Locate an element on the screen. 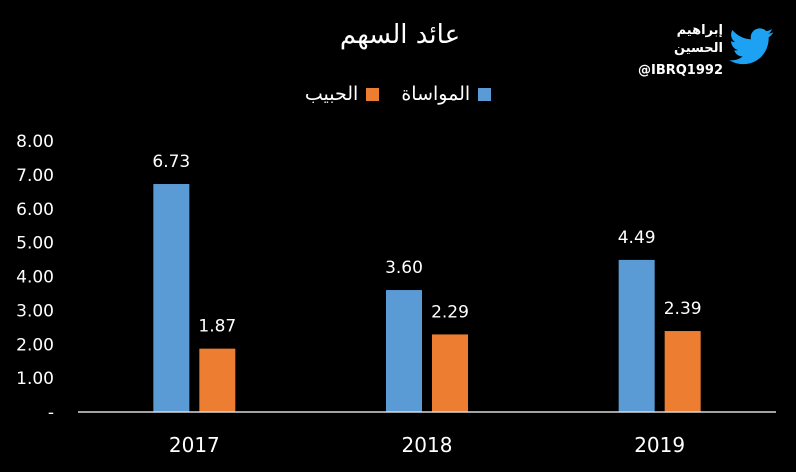 The image size is (796, 472). y-tick-label: 6.00 is located at coordinates (35, 210).